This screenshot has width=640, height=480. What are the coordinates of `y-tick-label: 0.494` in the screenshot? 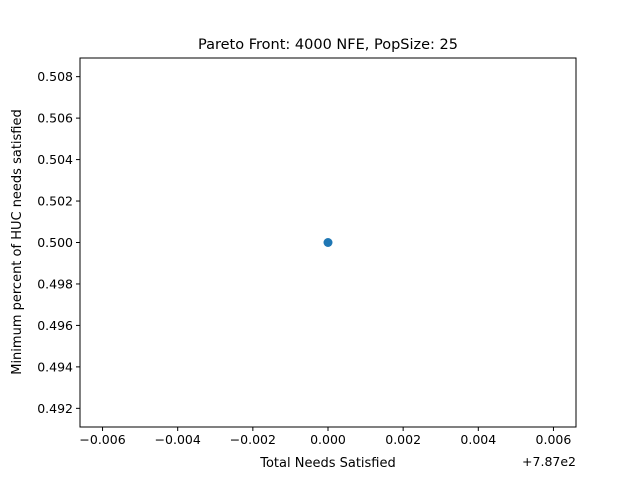 It's located at (55, 366).